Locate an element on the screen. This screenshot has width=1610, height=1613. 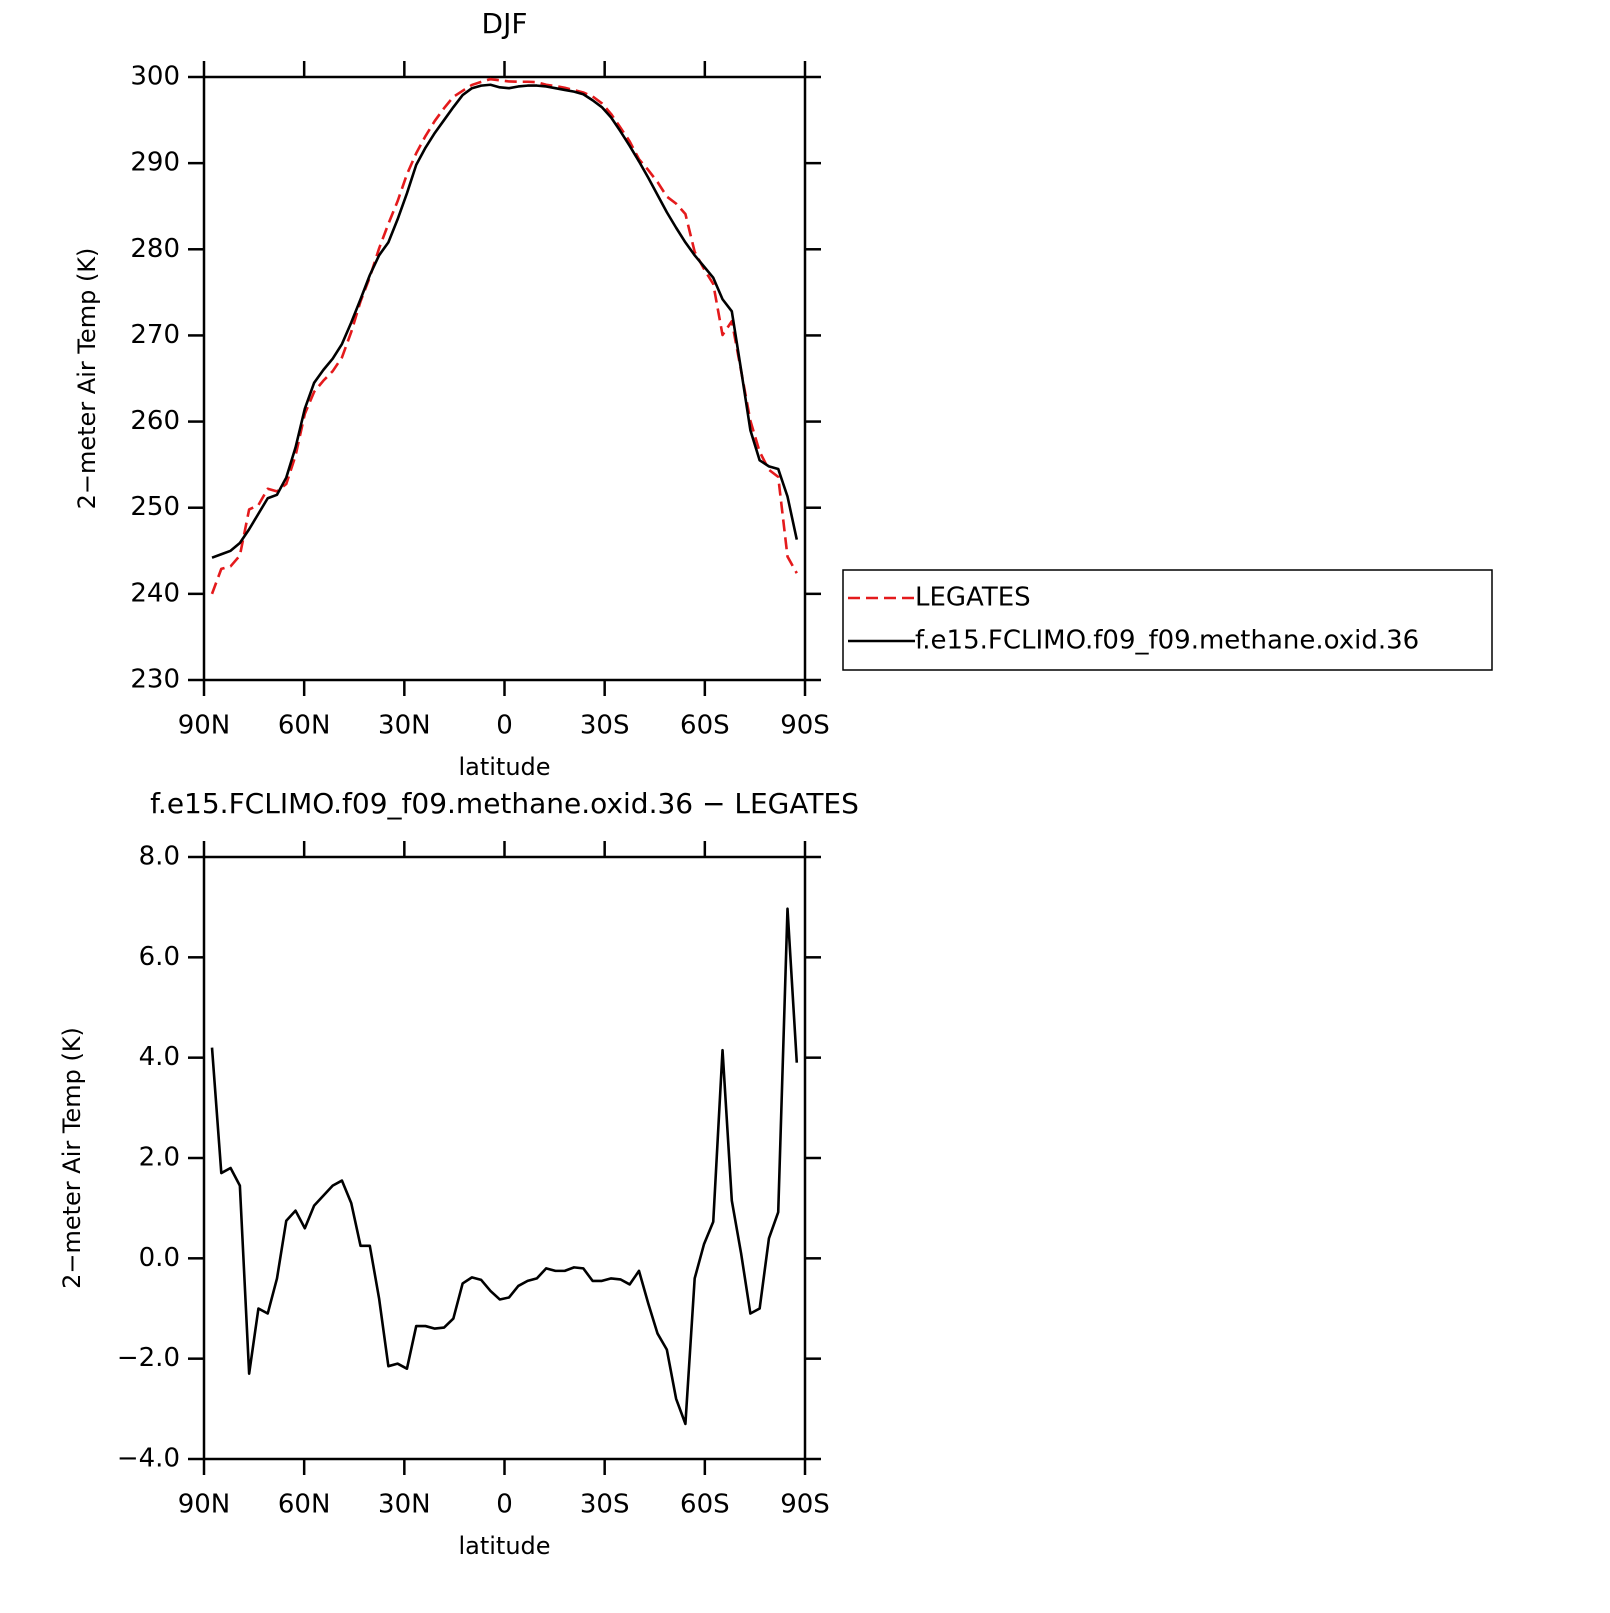
y-tick-label: 260 is located at coordinates (155, 421).